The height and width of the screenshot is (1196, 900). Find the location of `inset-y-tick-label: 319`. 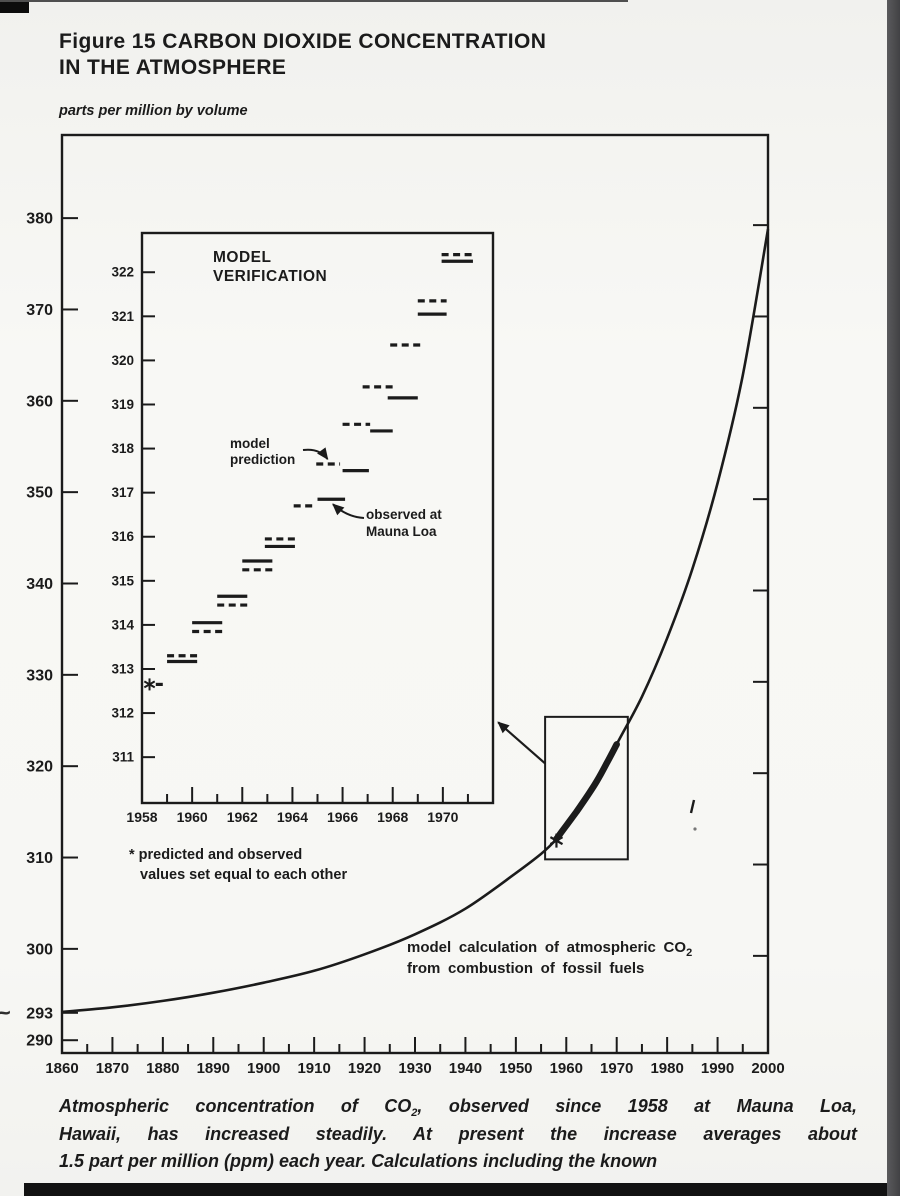

inset-y-tick-label: 319 is located at coordinates (122, 404).